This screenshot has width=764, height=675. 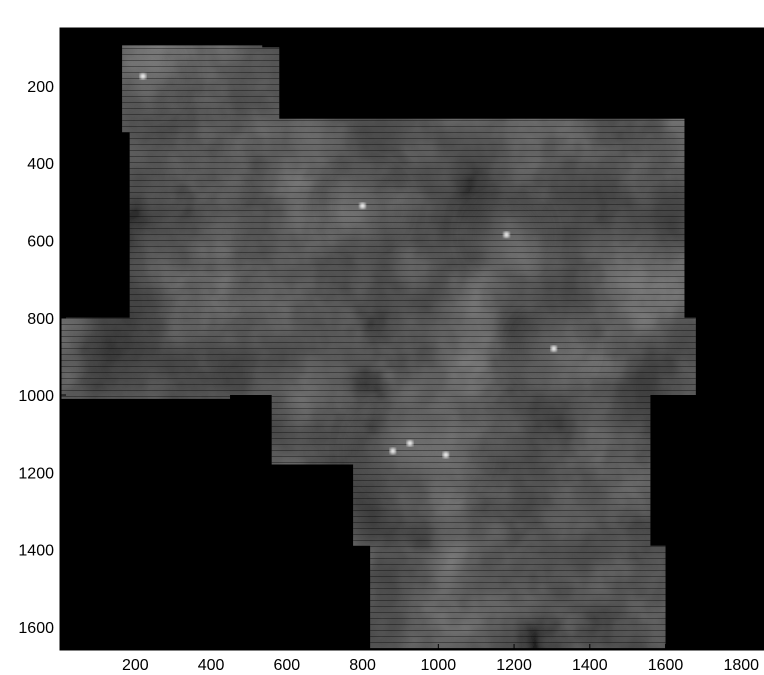 I want to click on y-tick-label: 200, so click(x=40, y=87).